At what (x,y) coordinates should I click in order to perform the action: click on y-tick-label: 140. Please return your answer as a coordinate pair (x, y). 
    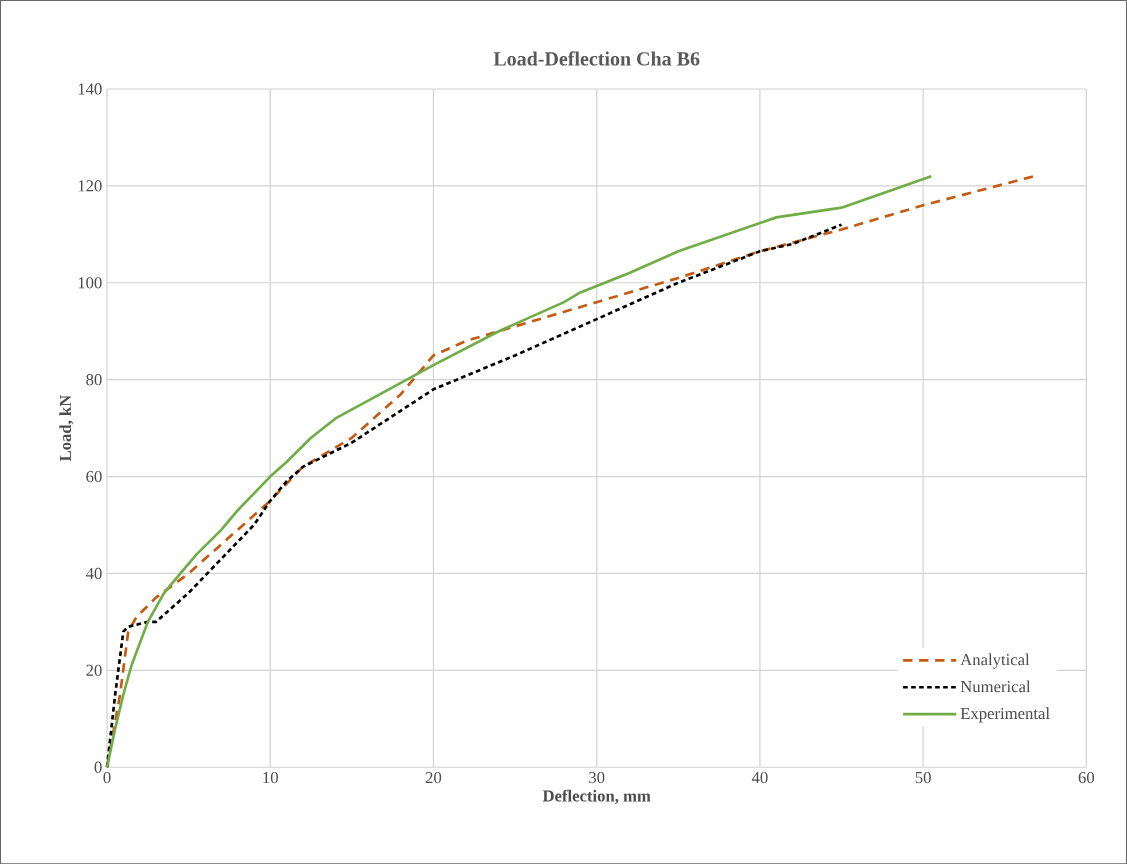
    Looking at the image, I should click on (90, 89).